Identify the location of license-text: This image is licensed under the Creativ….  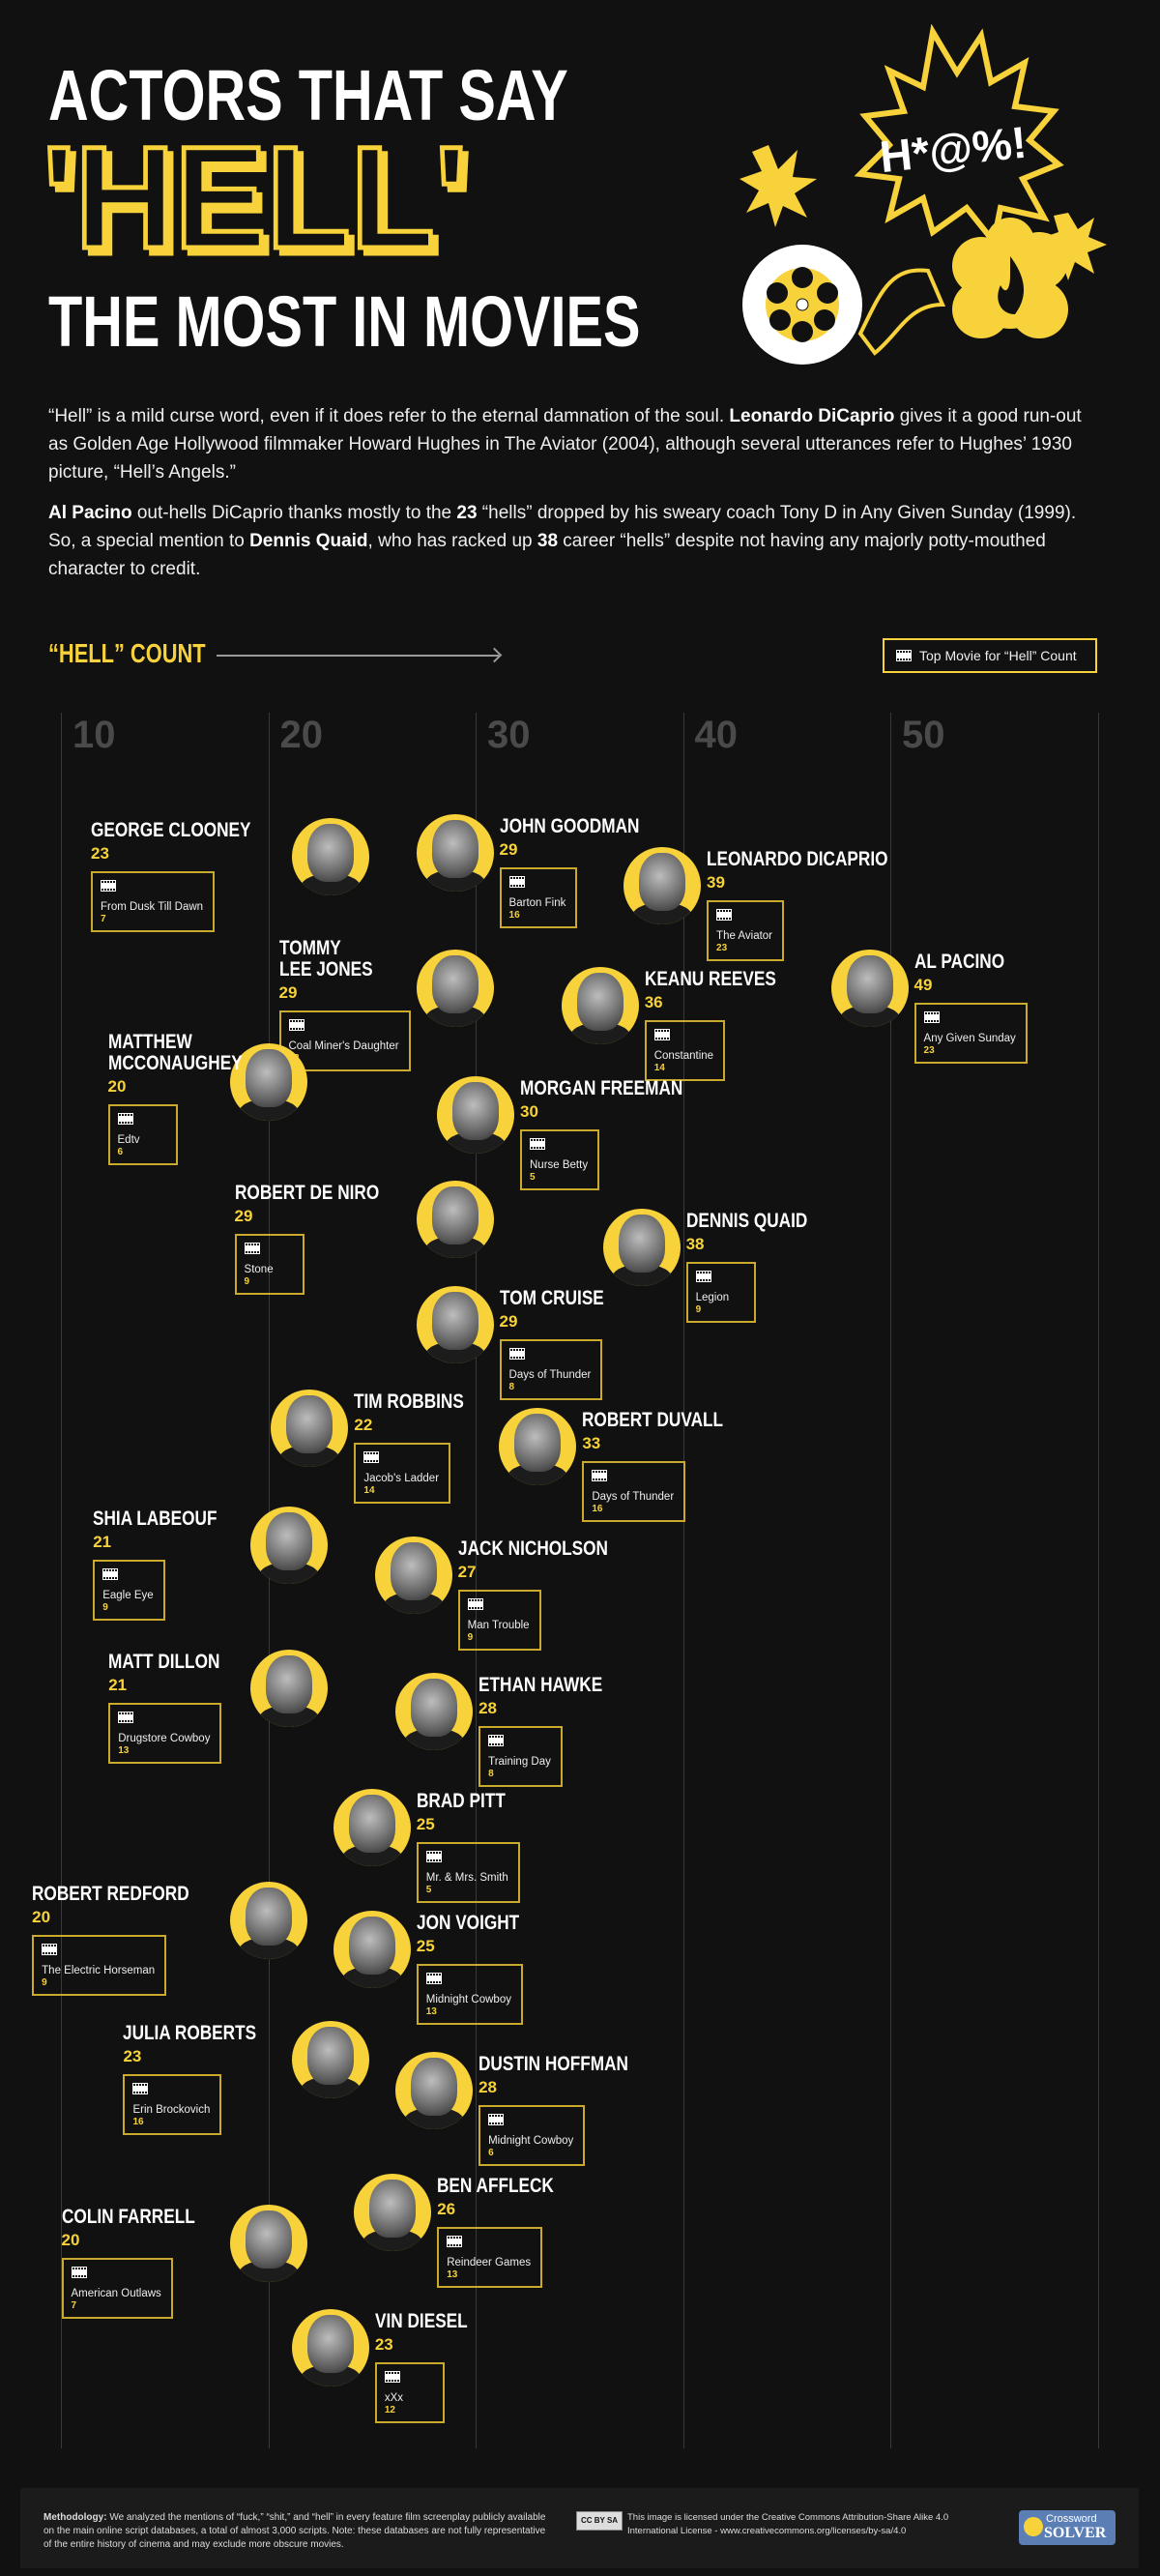
(788, 2524).